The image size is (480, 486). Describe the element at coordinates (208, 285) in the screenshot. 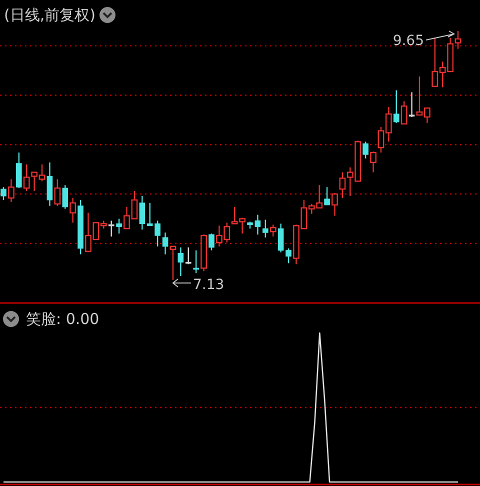

I see `annotation: 7.13` at that location.